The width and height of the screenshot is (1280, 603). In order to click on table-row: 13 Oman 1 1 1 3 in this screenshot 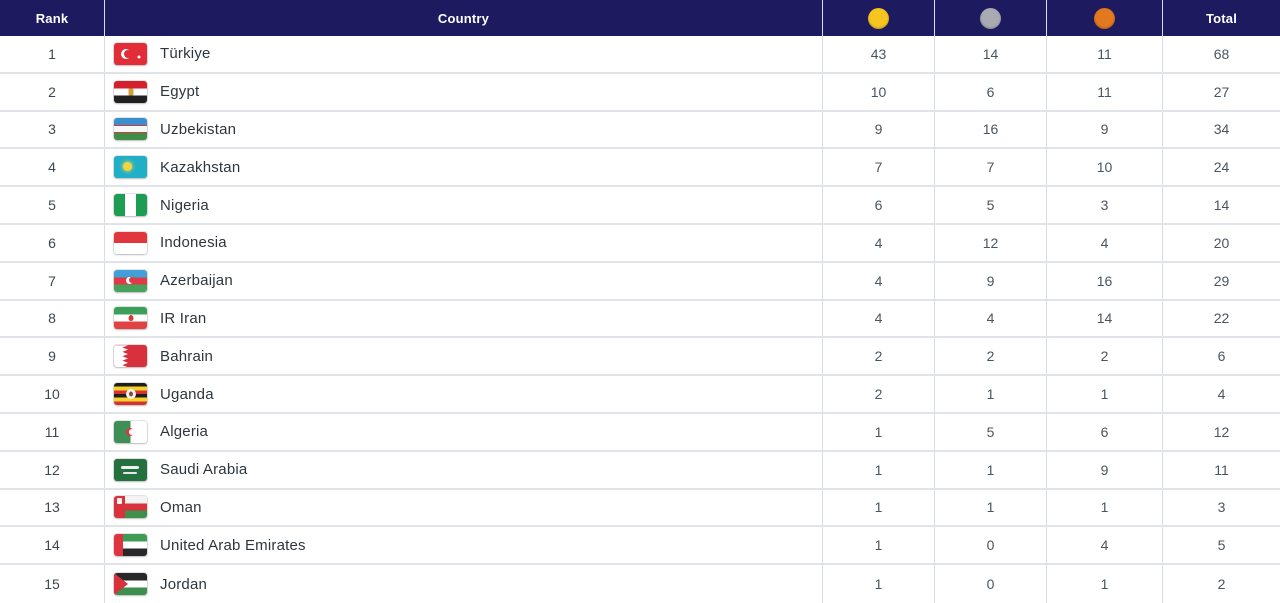, I will do `click(640, 508)`.